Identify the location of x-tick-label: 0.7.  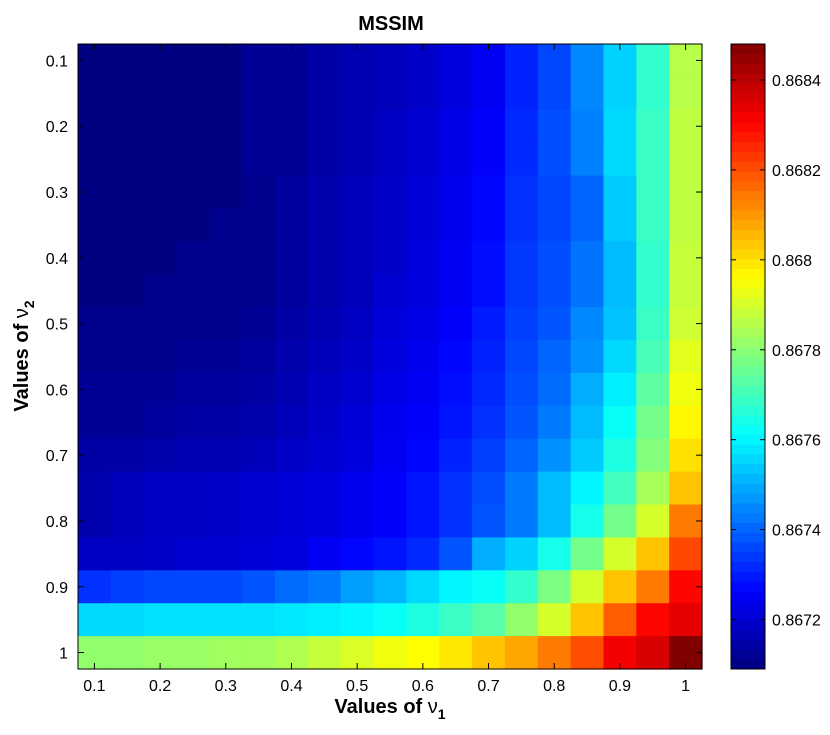
(488, 686).